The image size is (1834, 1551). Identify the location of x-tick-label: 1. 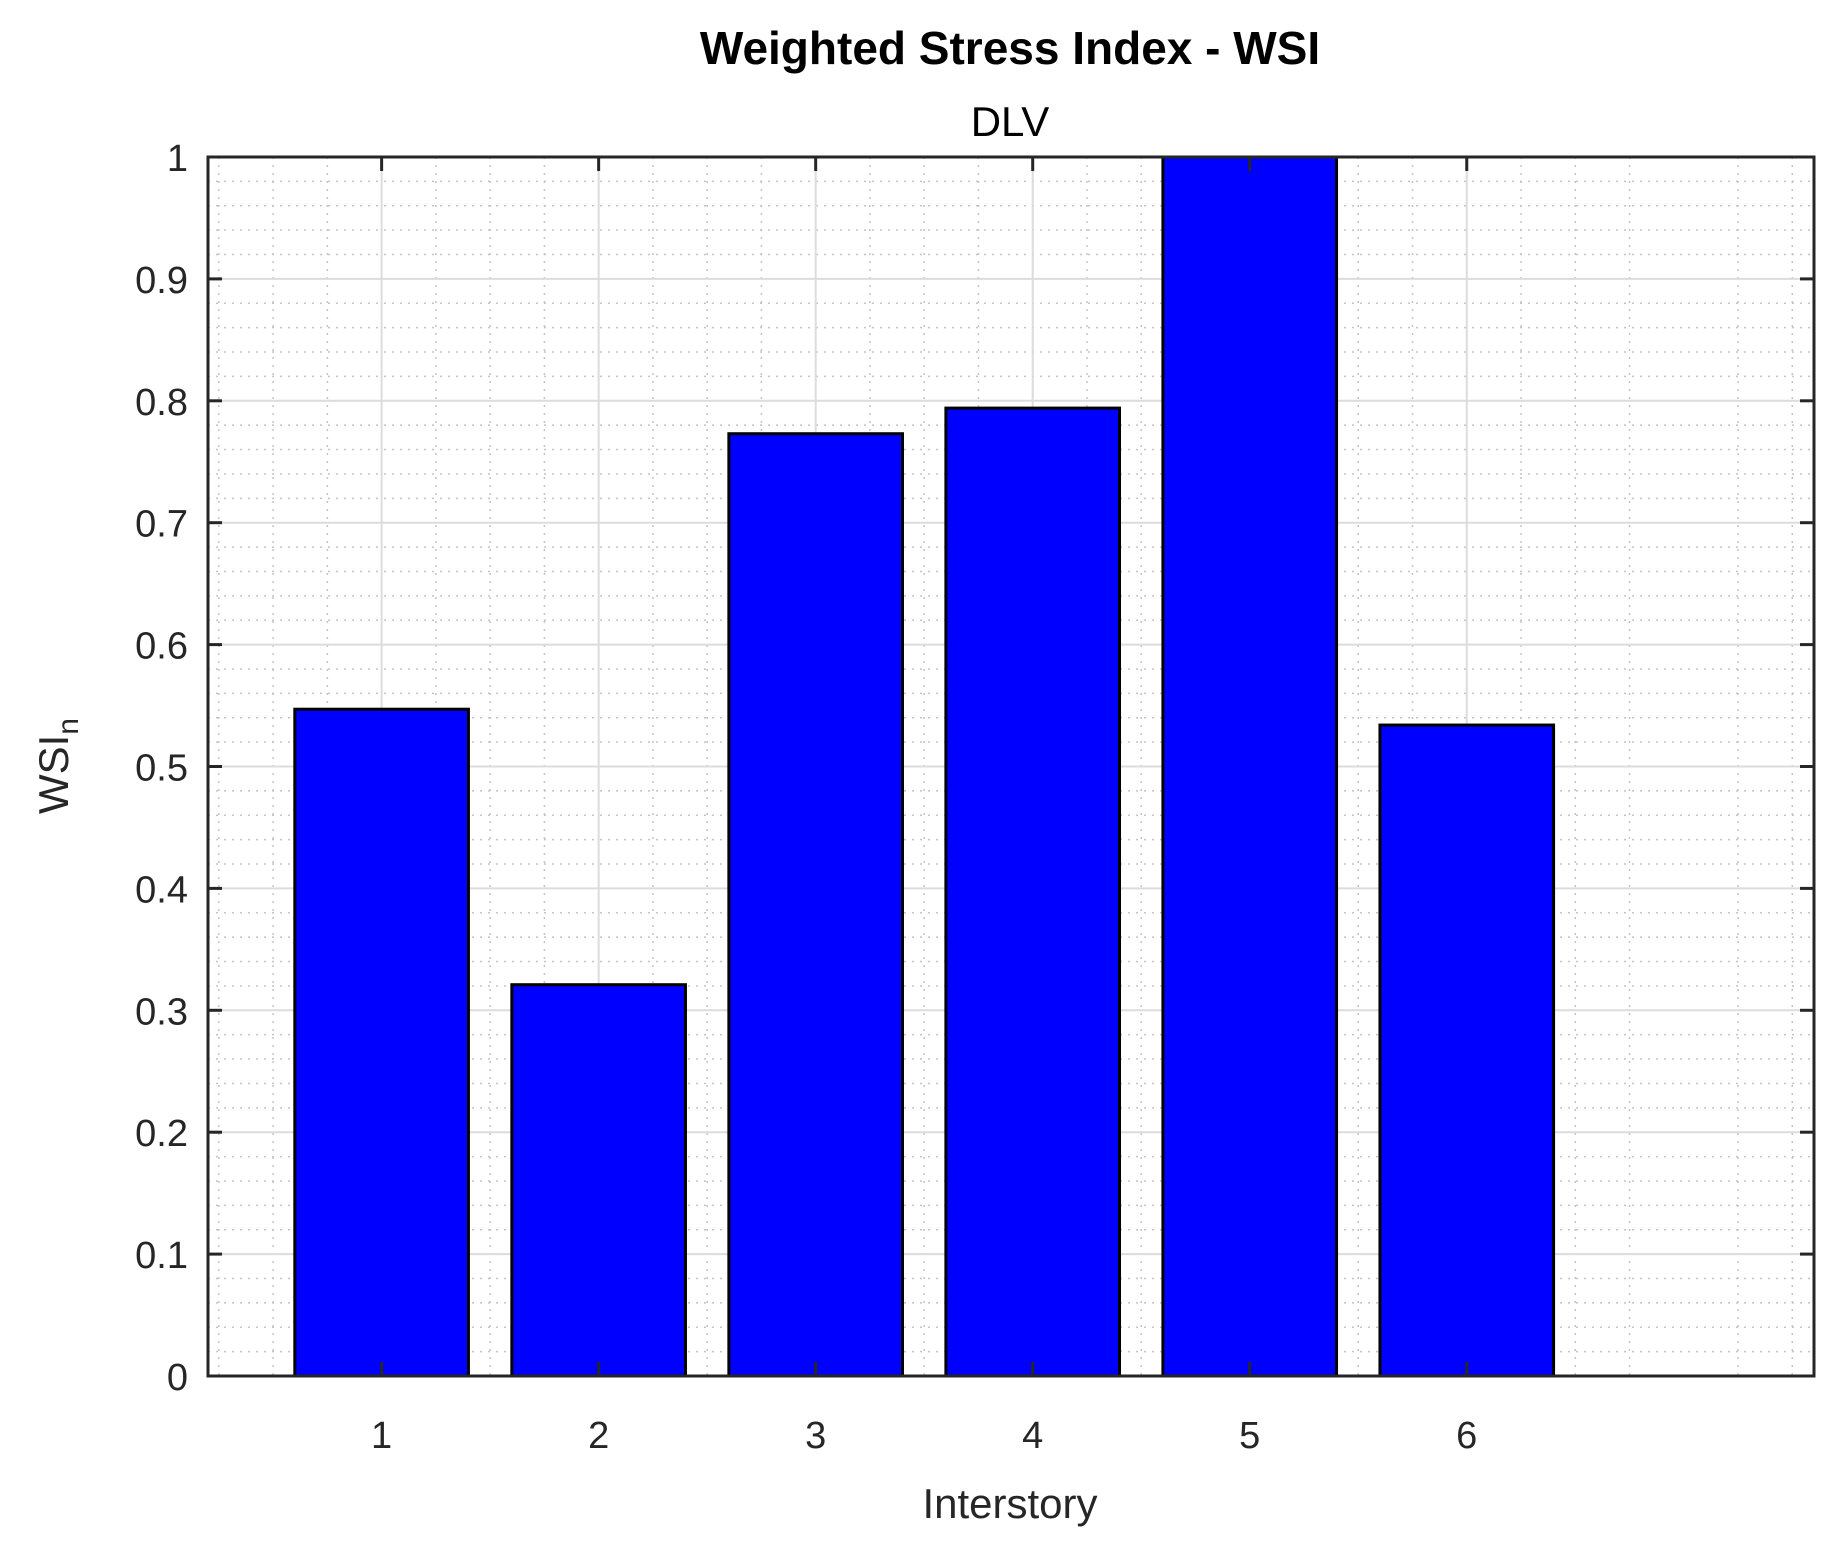
(381, 1436).